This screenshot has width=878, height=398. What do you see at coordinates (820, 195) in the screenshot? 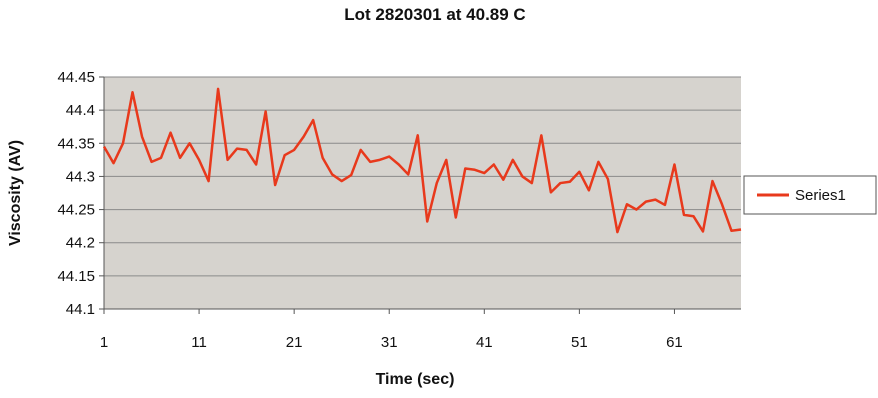
I see `legend-series1-label: Series1` at bounding box center [820, 195].